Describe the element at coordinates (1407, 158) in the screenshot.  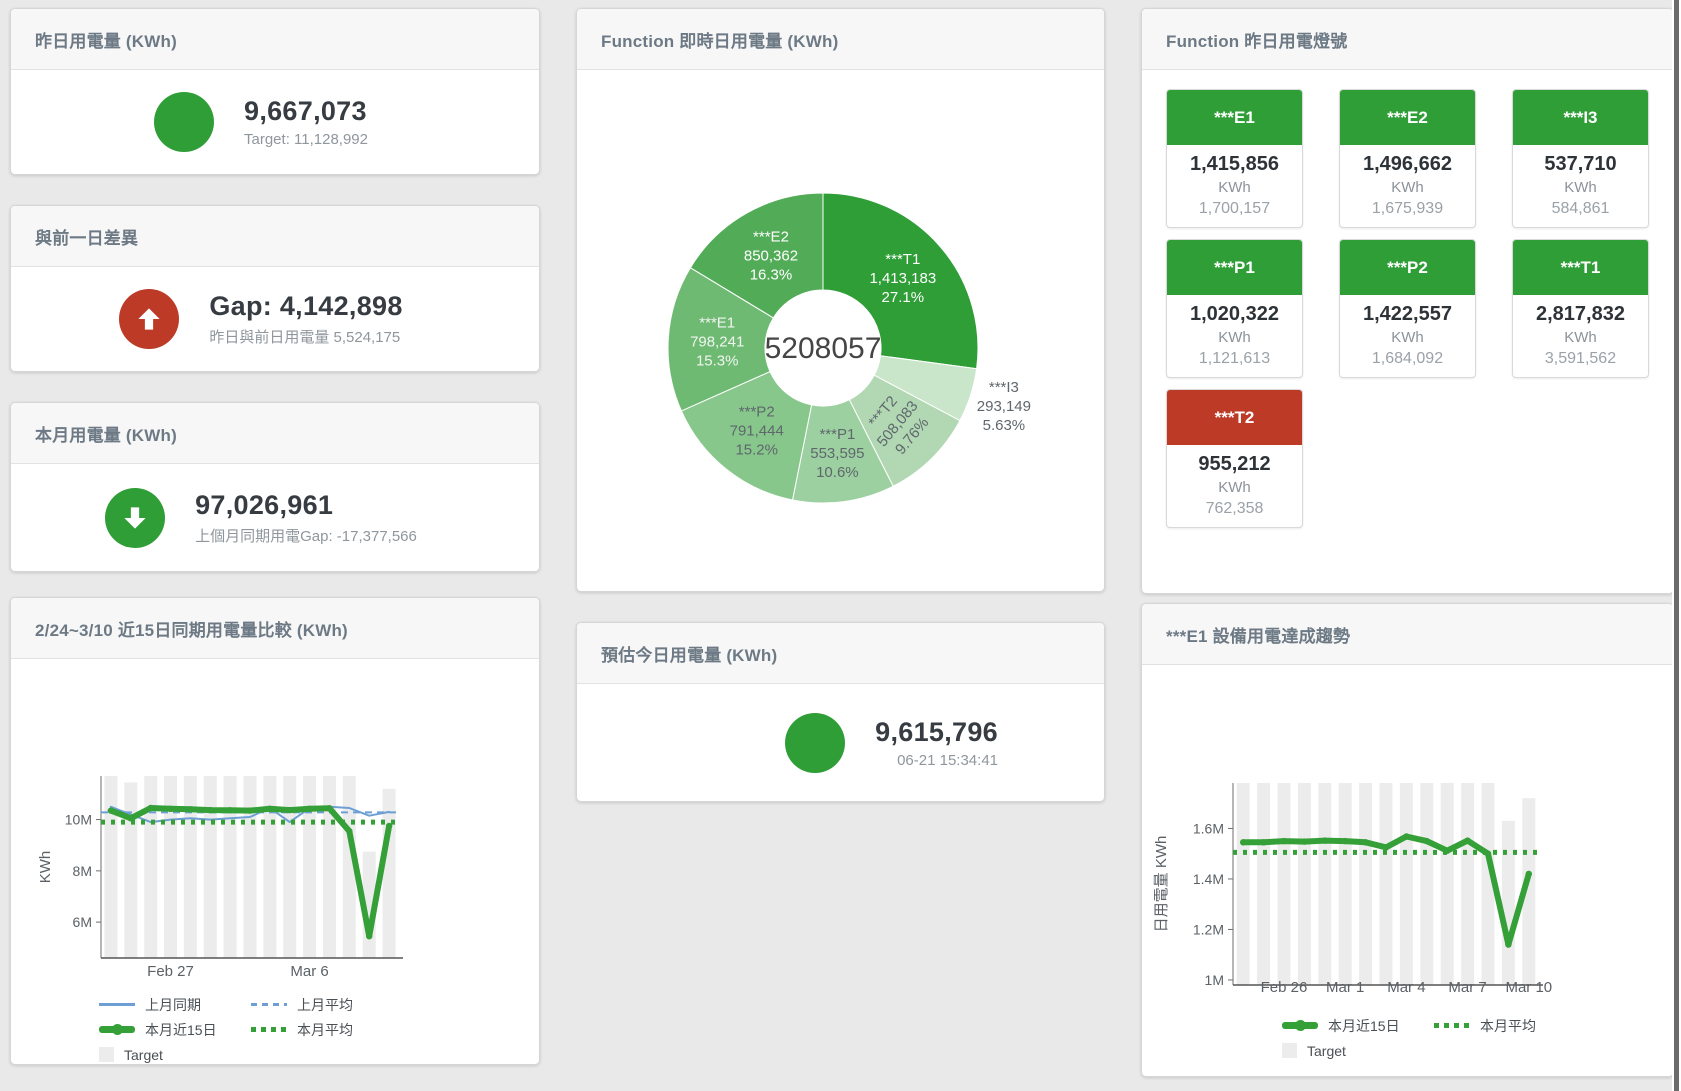
I see `light-tile-E2: ***E2 1,496,662 KWh 1,675,939` at that location.